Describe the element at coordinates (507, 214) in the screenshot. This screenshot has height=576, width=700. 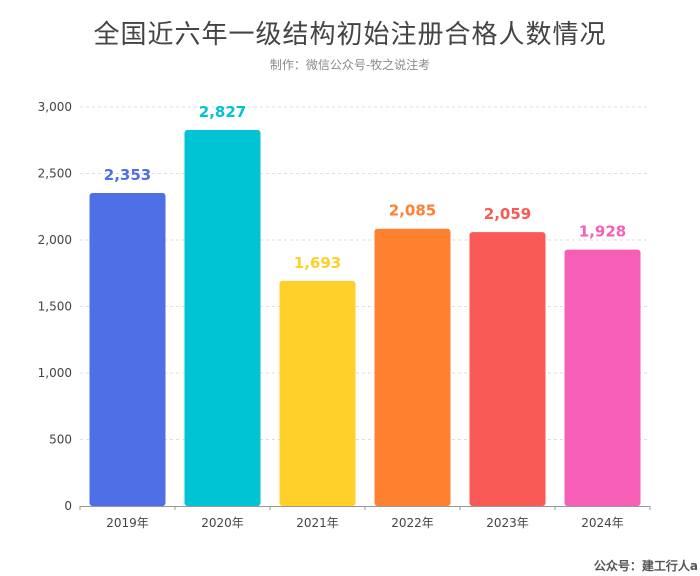
I see `data-label: 2,059` at that location.